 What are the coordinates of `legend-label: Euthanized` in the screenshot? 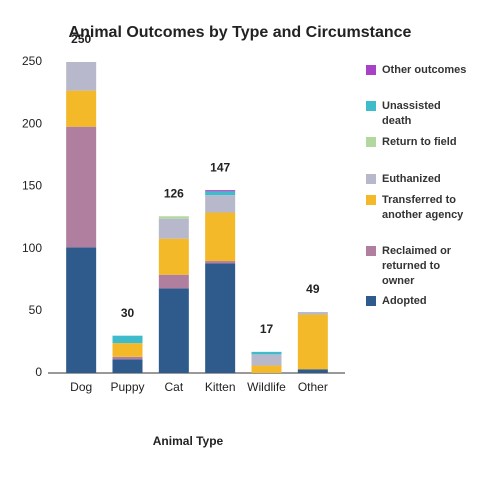 It's located at (411, 179).